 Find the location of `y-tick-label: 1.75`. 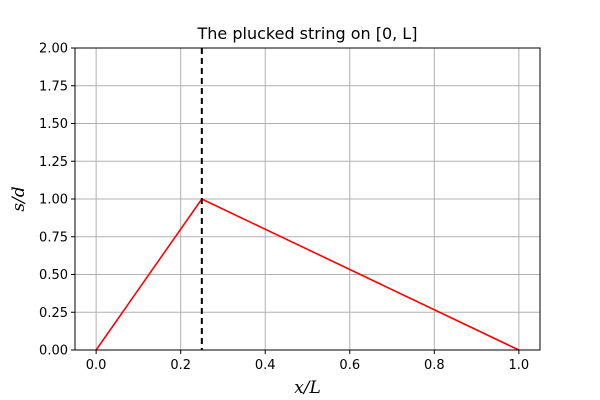

y-tick-label: 1.75 is located at coordinates (53, 86).